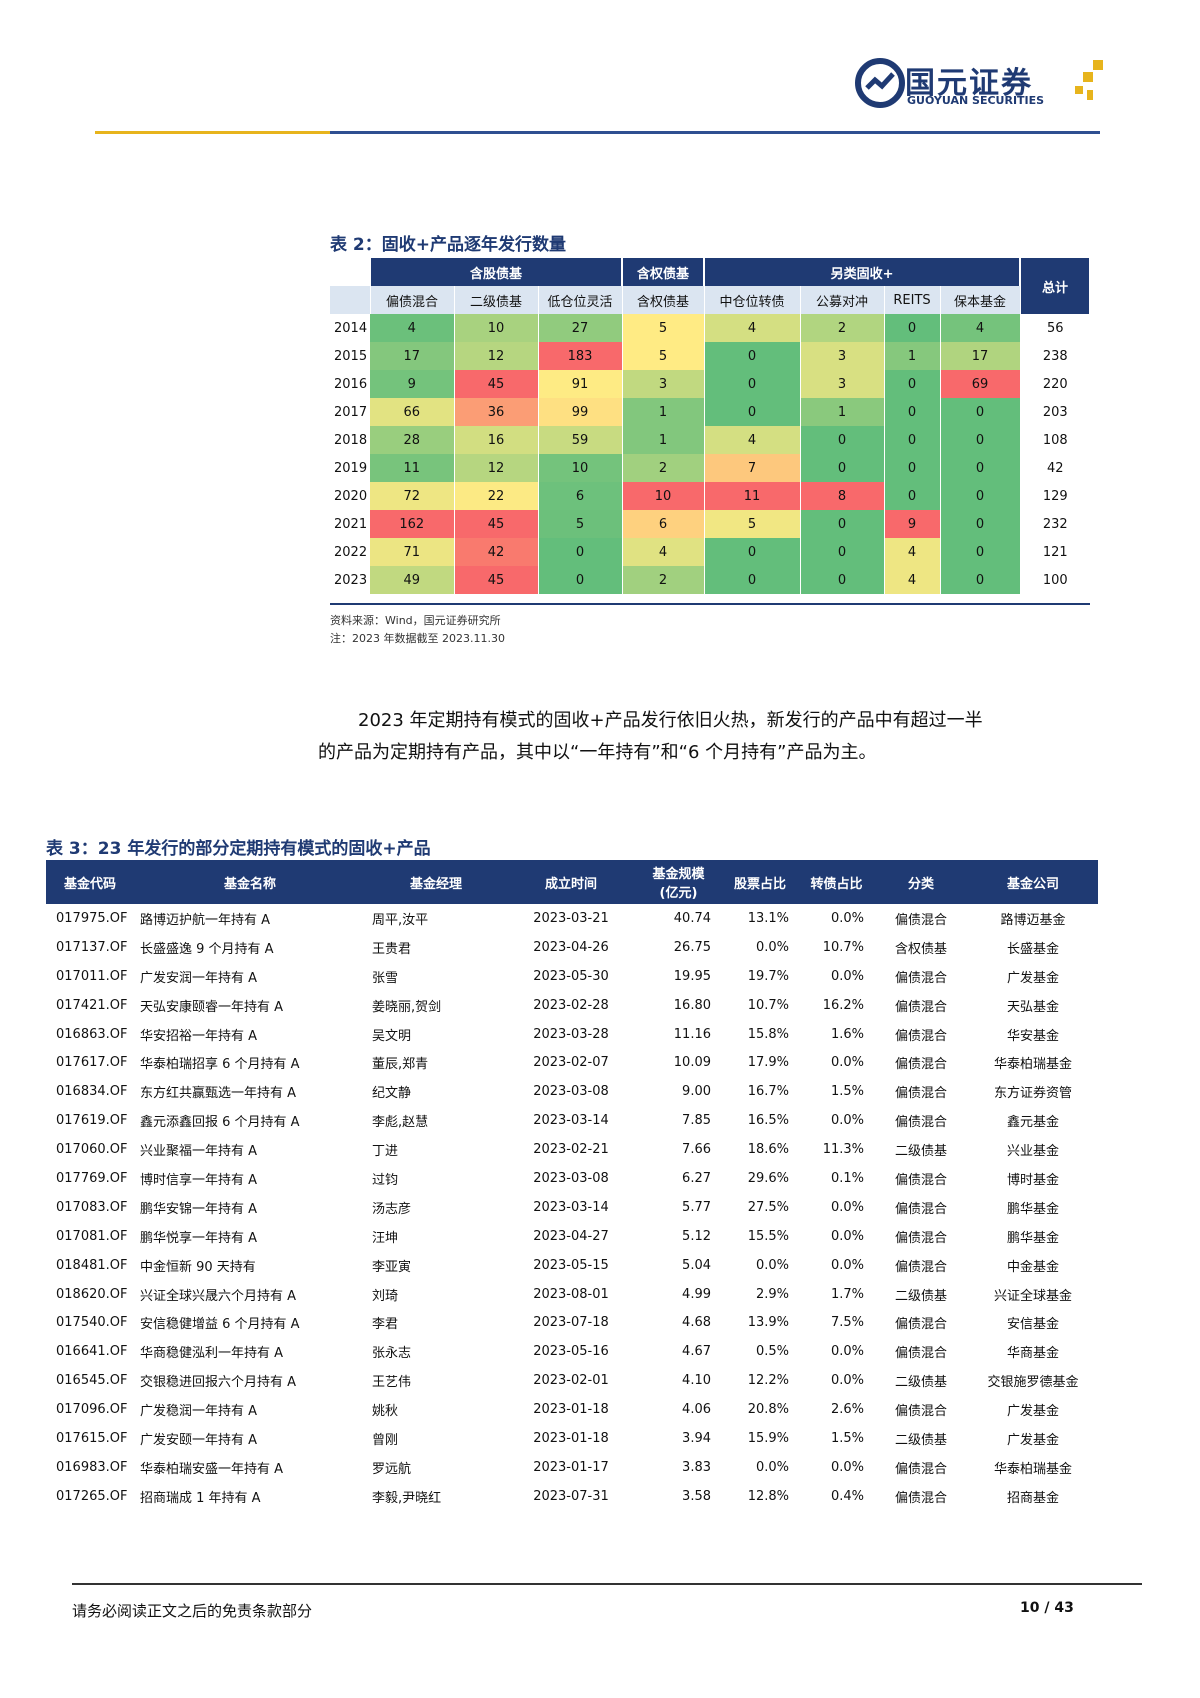  Describe the element at coordinates (696, 1496) in the screenshot. I see `table-cell: 3.58` at that location.